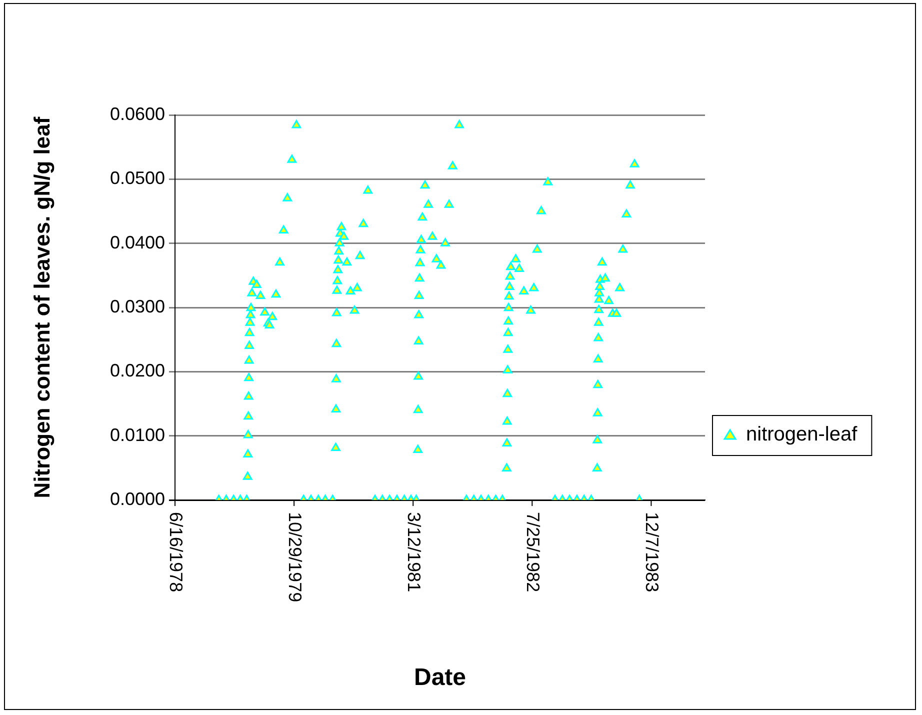 This screenshot has height=715, width=922. I want to click on x-tick-label: 12/7/1983, so click(652, 552).